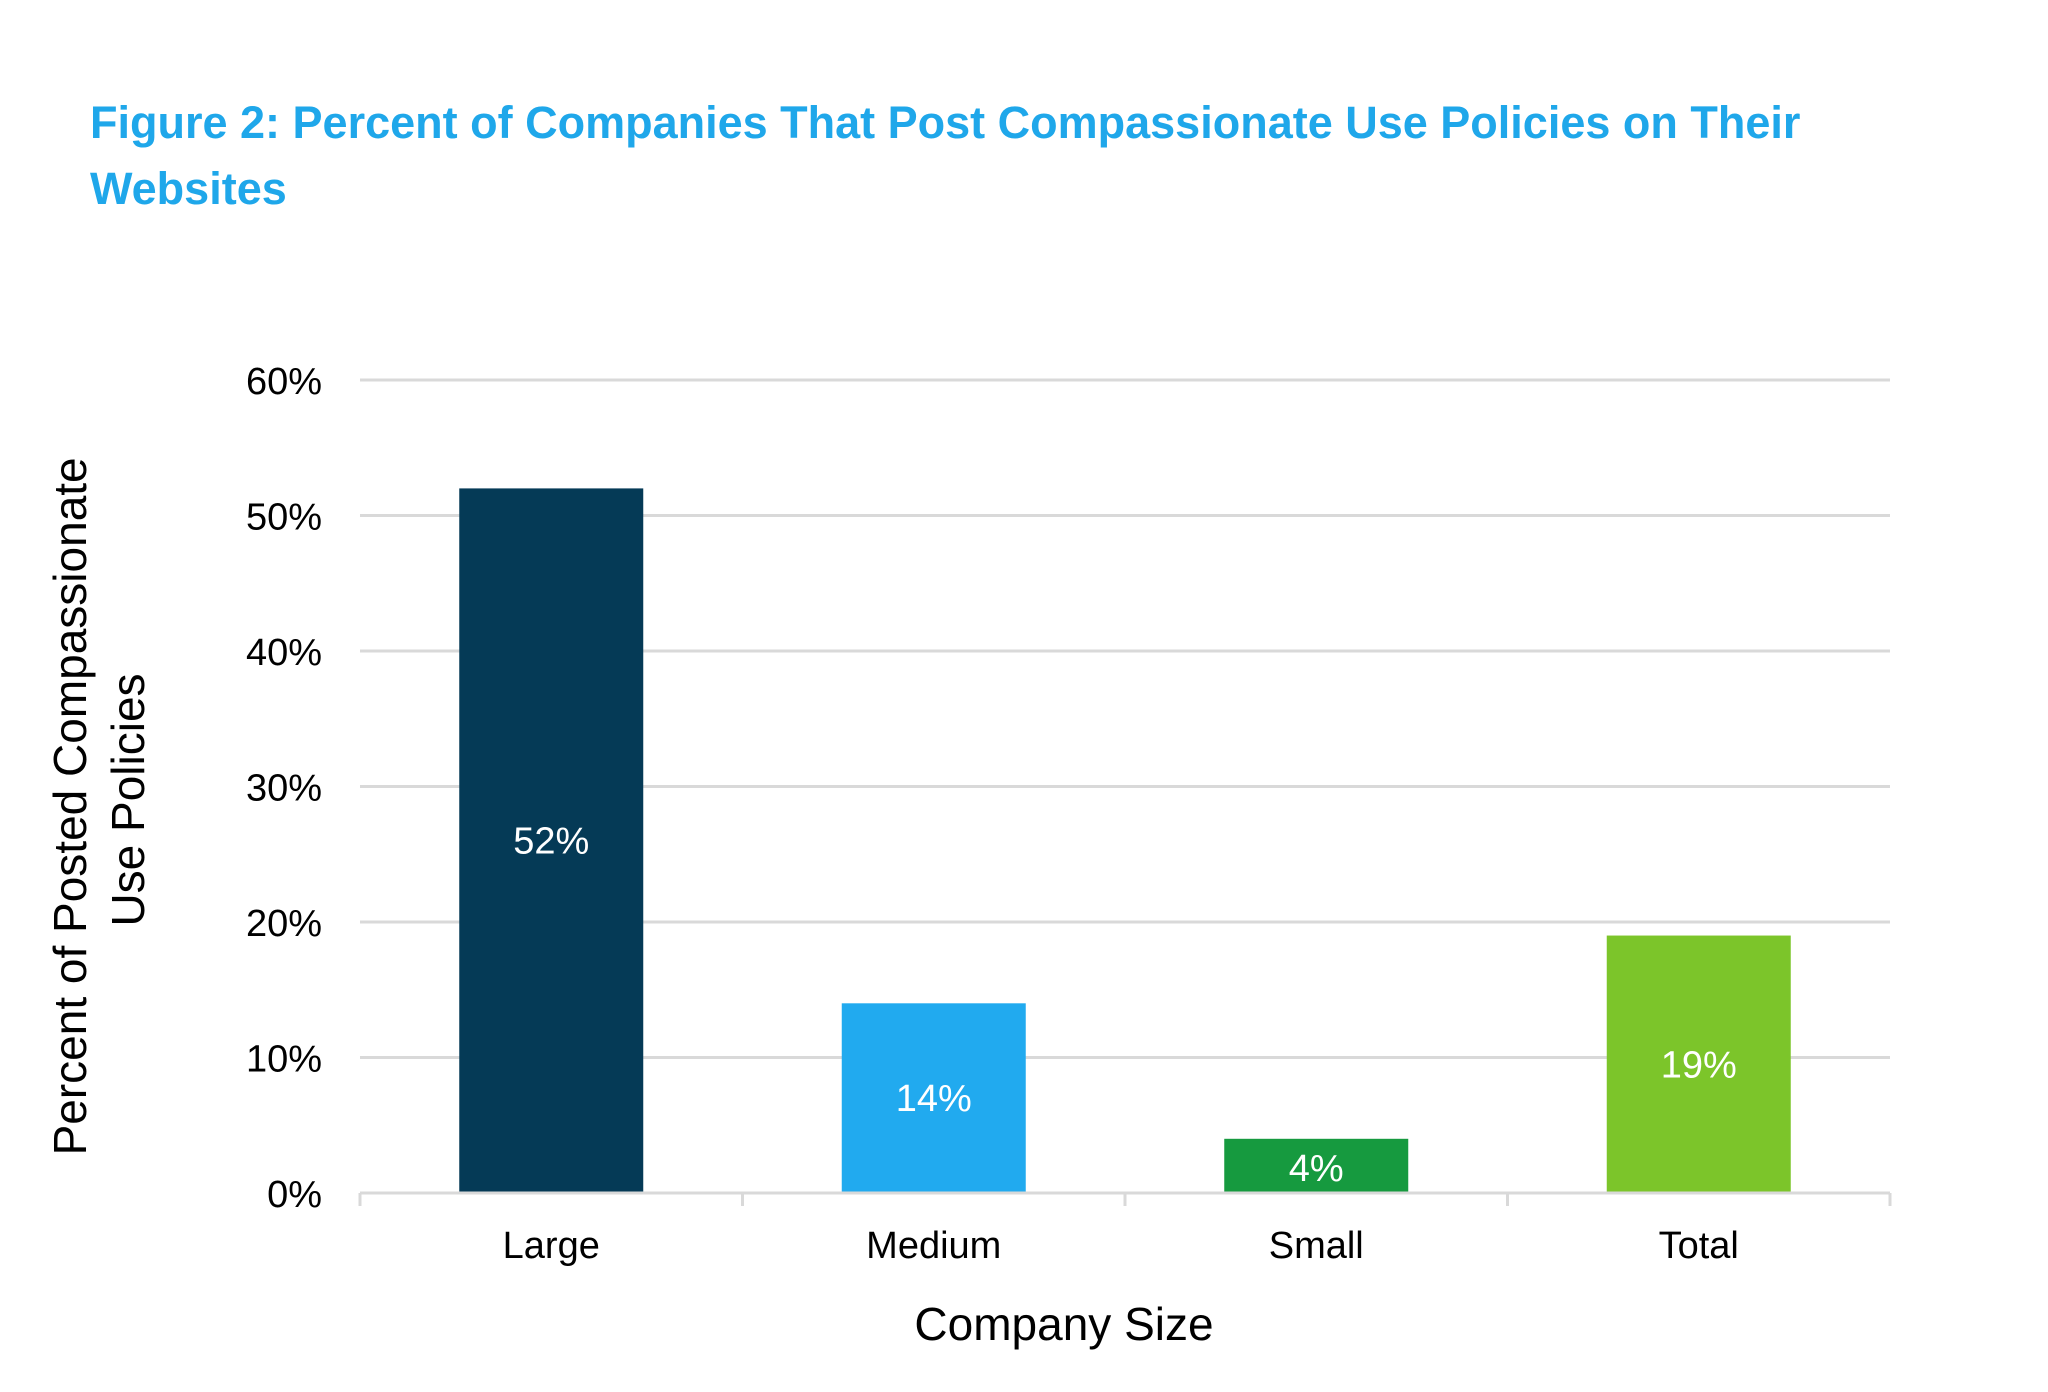 This screenshot has height=1392, width=2048. I want to click on x-tick-label: Total, so click(1699, 1246).